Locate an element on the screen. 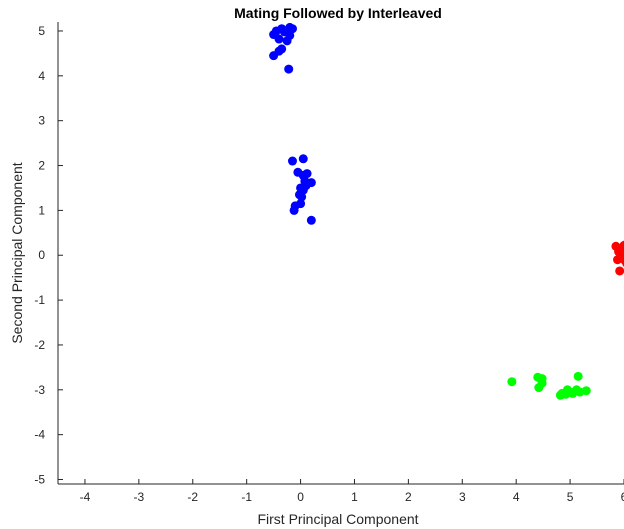 This screenshot has width=624, height=529. x-tick-label: 1 is located at coordinates (354, 497).